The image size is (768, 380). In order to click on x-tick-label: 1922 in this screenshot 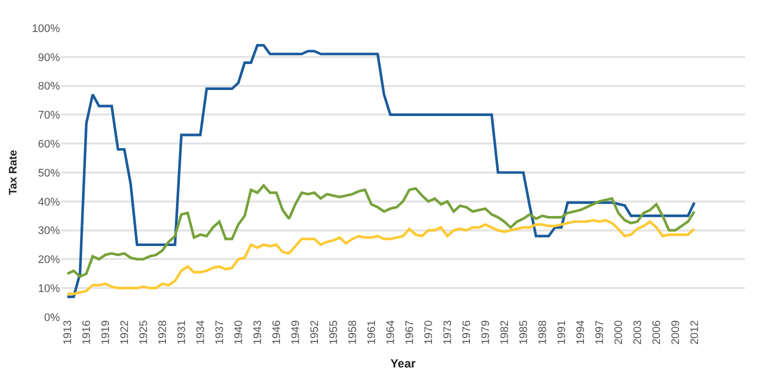, I will do `click(124, 332)`.